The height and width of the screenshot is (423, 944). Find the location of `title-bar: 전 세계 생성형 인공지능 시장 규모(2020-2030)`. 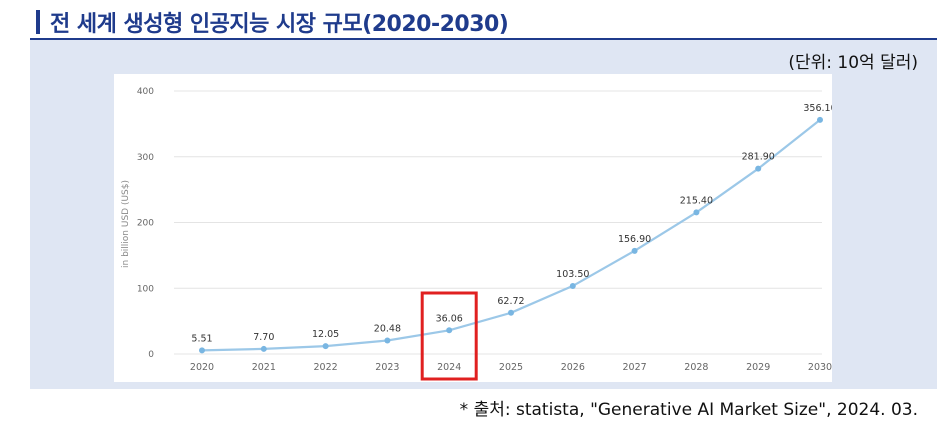

title-bar: 전 세계 생성형 인공지능 시장 규모(2020-2030) is located at coordinates (472, 20).